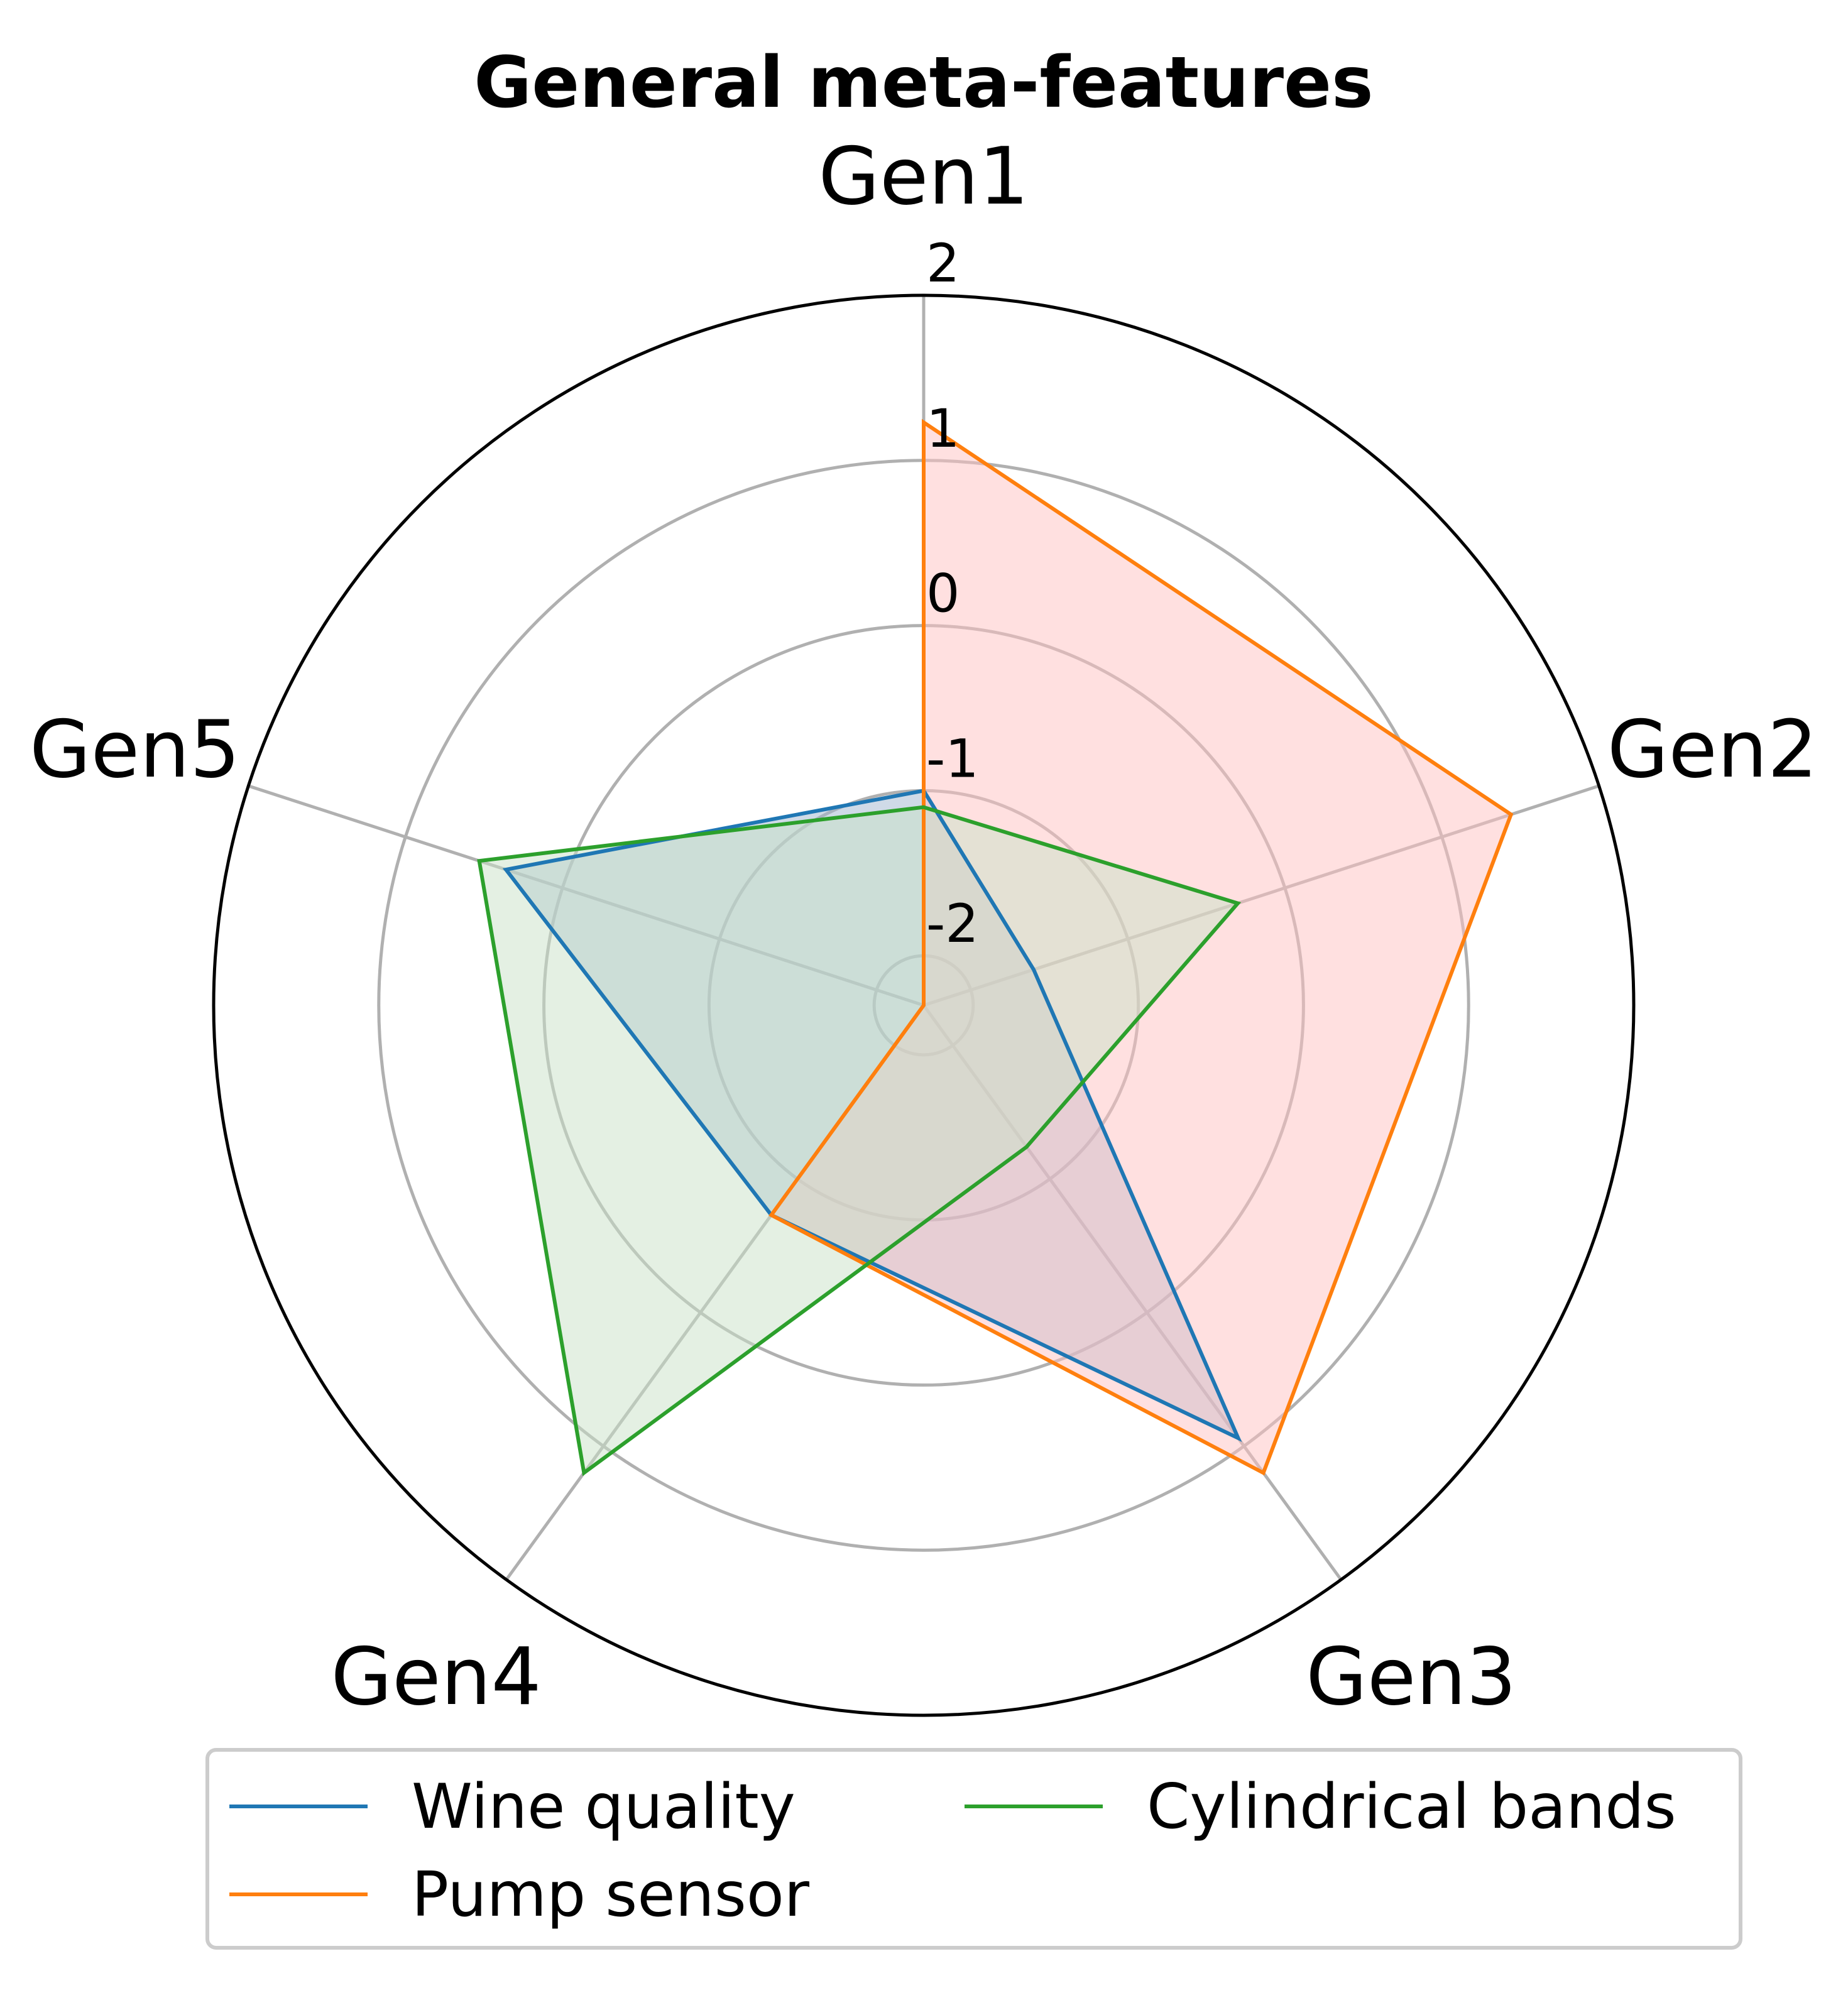  Describe the element at coordinates (952, 924) in the screenshot. I see `tick-label-0: -2` at that location.